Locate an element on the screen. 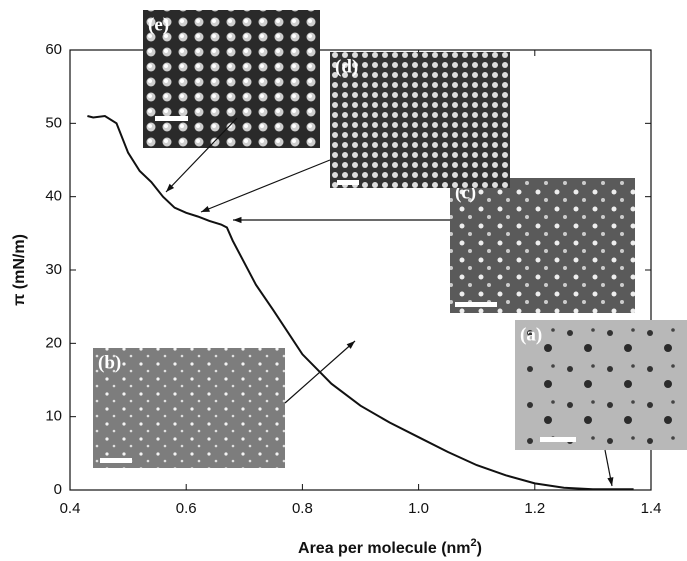 This screenshot has height=561, width=687. inset-label: (e) is located at coordinates (158, 24).